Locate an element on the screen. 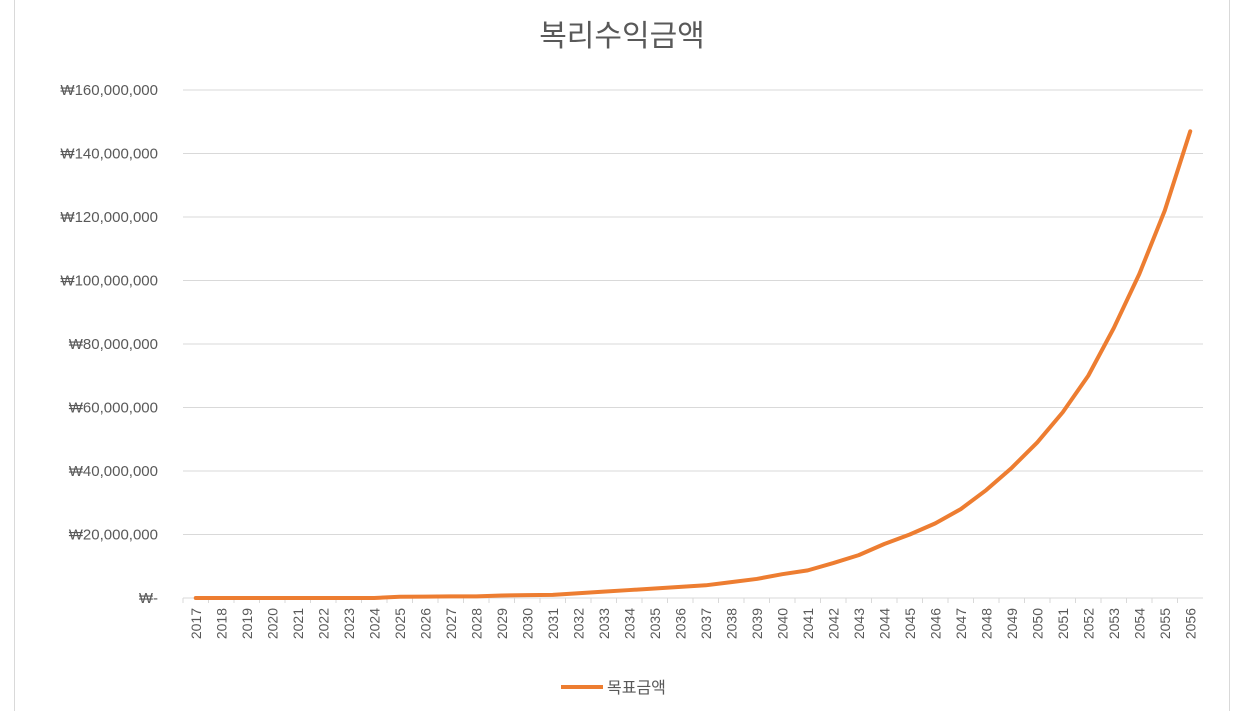 The image size is (1242, 711). x-tick-label: 2051 is located at coordinates (1063, 623).